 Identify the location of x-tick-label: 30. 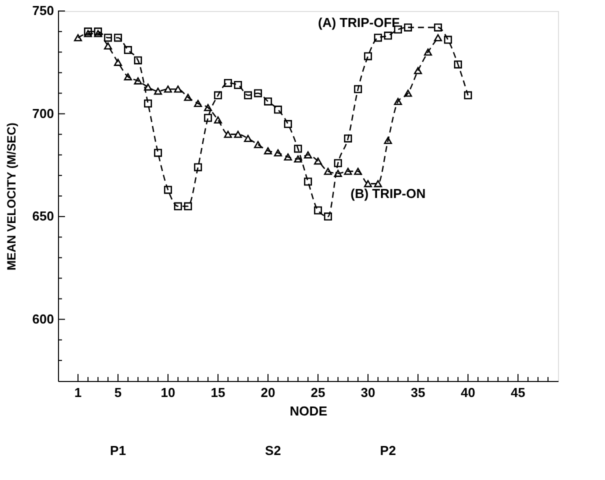
(368, 392).